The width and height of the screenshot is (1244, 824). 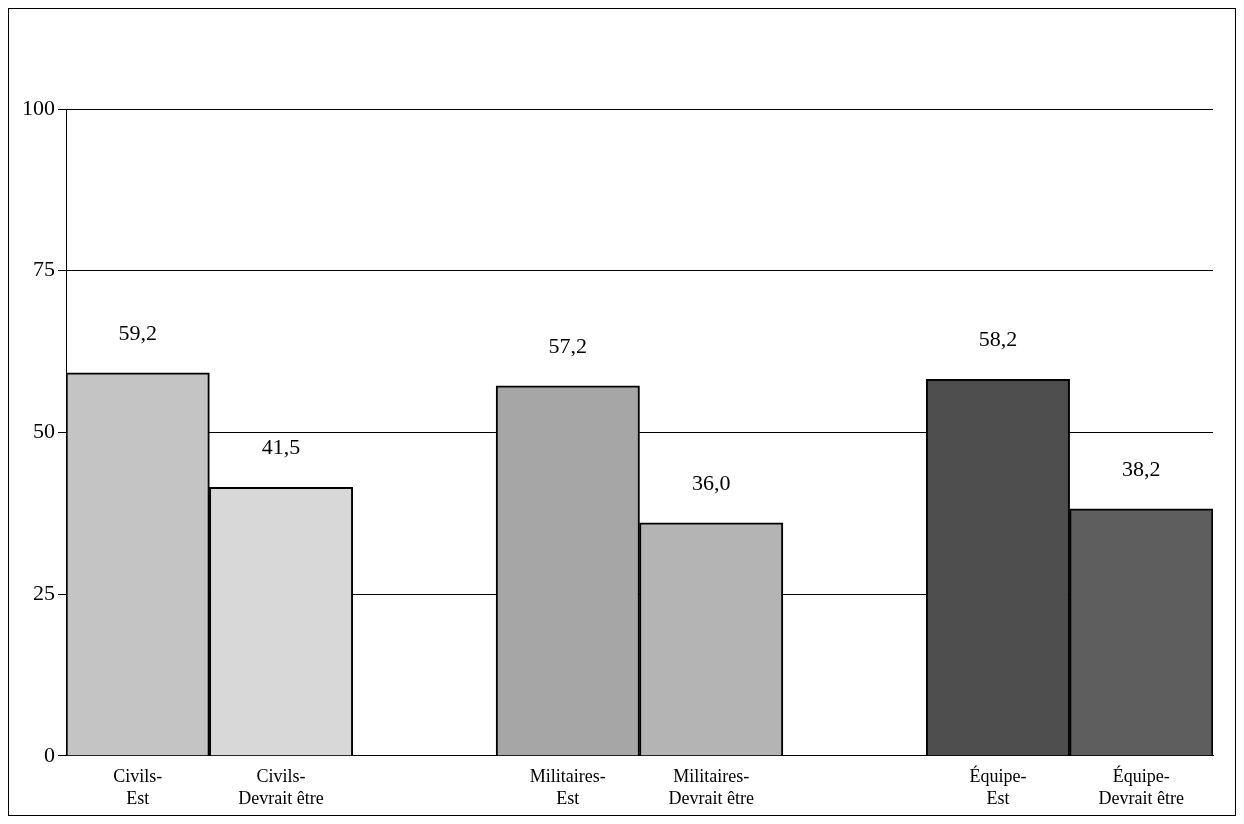 What do you see at coordinates (137, 332) in the screenshot?
I see `data-label: 59,2` at bounding box center [137, 332].